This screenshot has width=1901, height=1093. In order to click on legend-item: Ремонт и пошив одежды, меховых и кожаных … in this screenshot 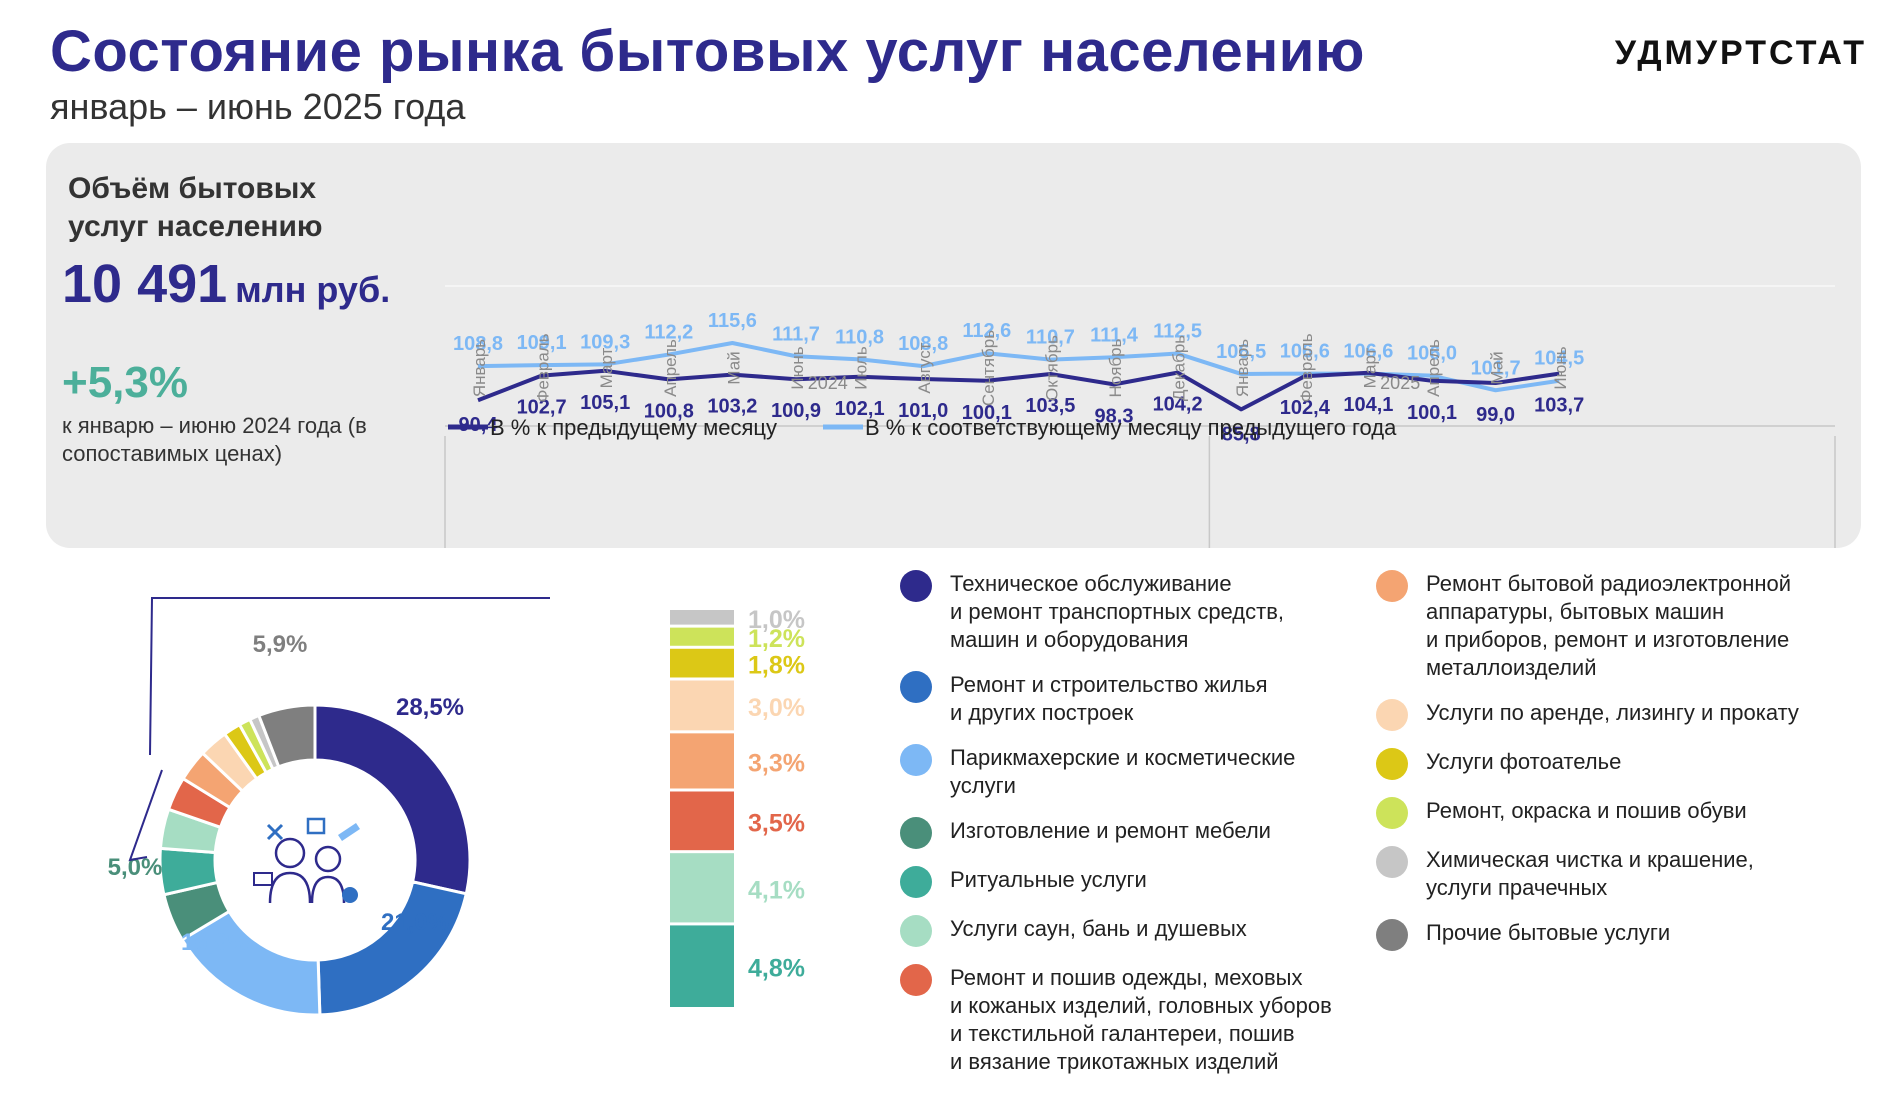, I will do `click(1135, 1020)`.